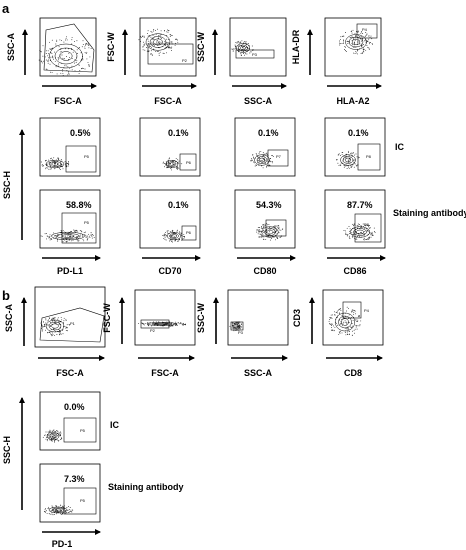 This screenshot has height=550, width=466. I want to click on gate-polygon, so click(72, 325).